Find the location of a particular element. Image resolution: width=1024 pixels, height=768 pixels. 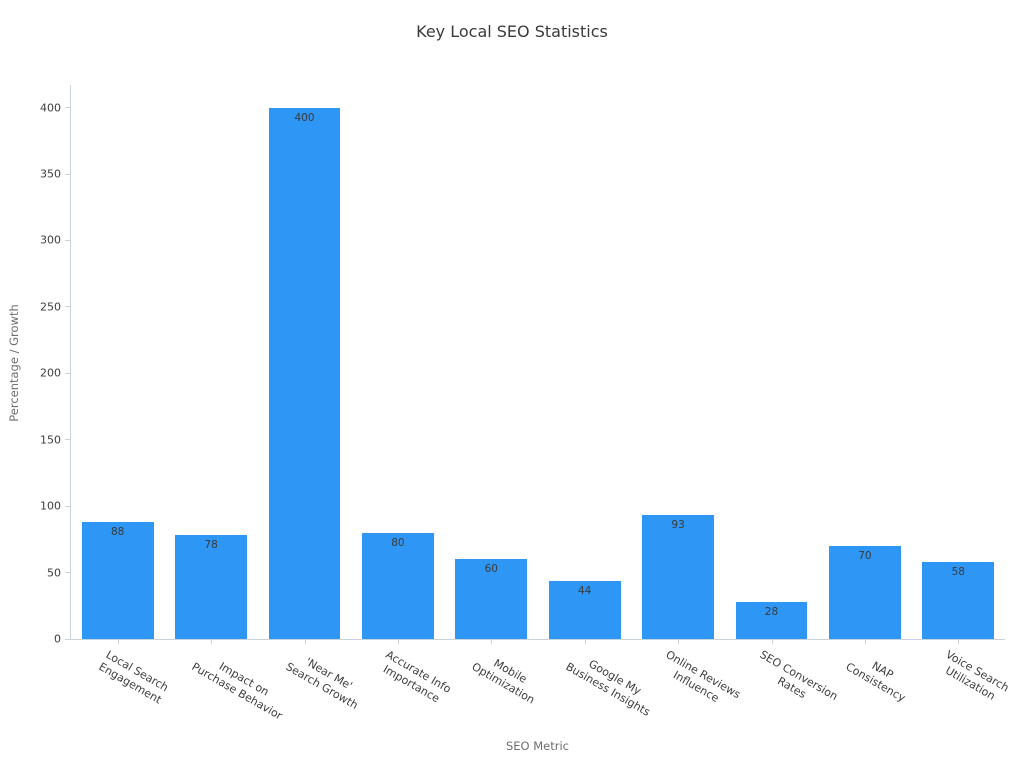

bar: 88 is located at coordinates (117, 580).